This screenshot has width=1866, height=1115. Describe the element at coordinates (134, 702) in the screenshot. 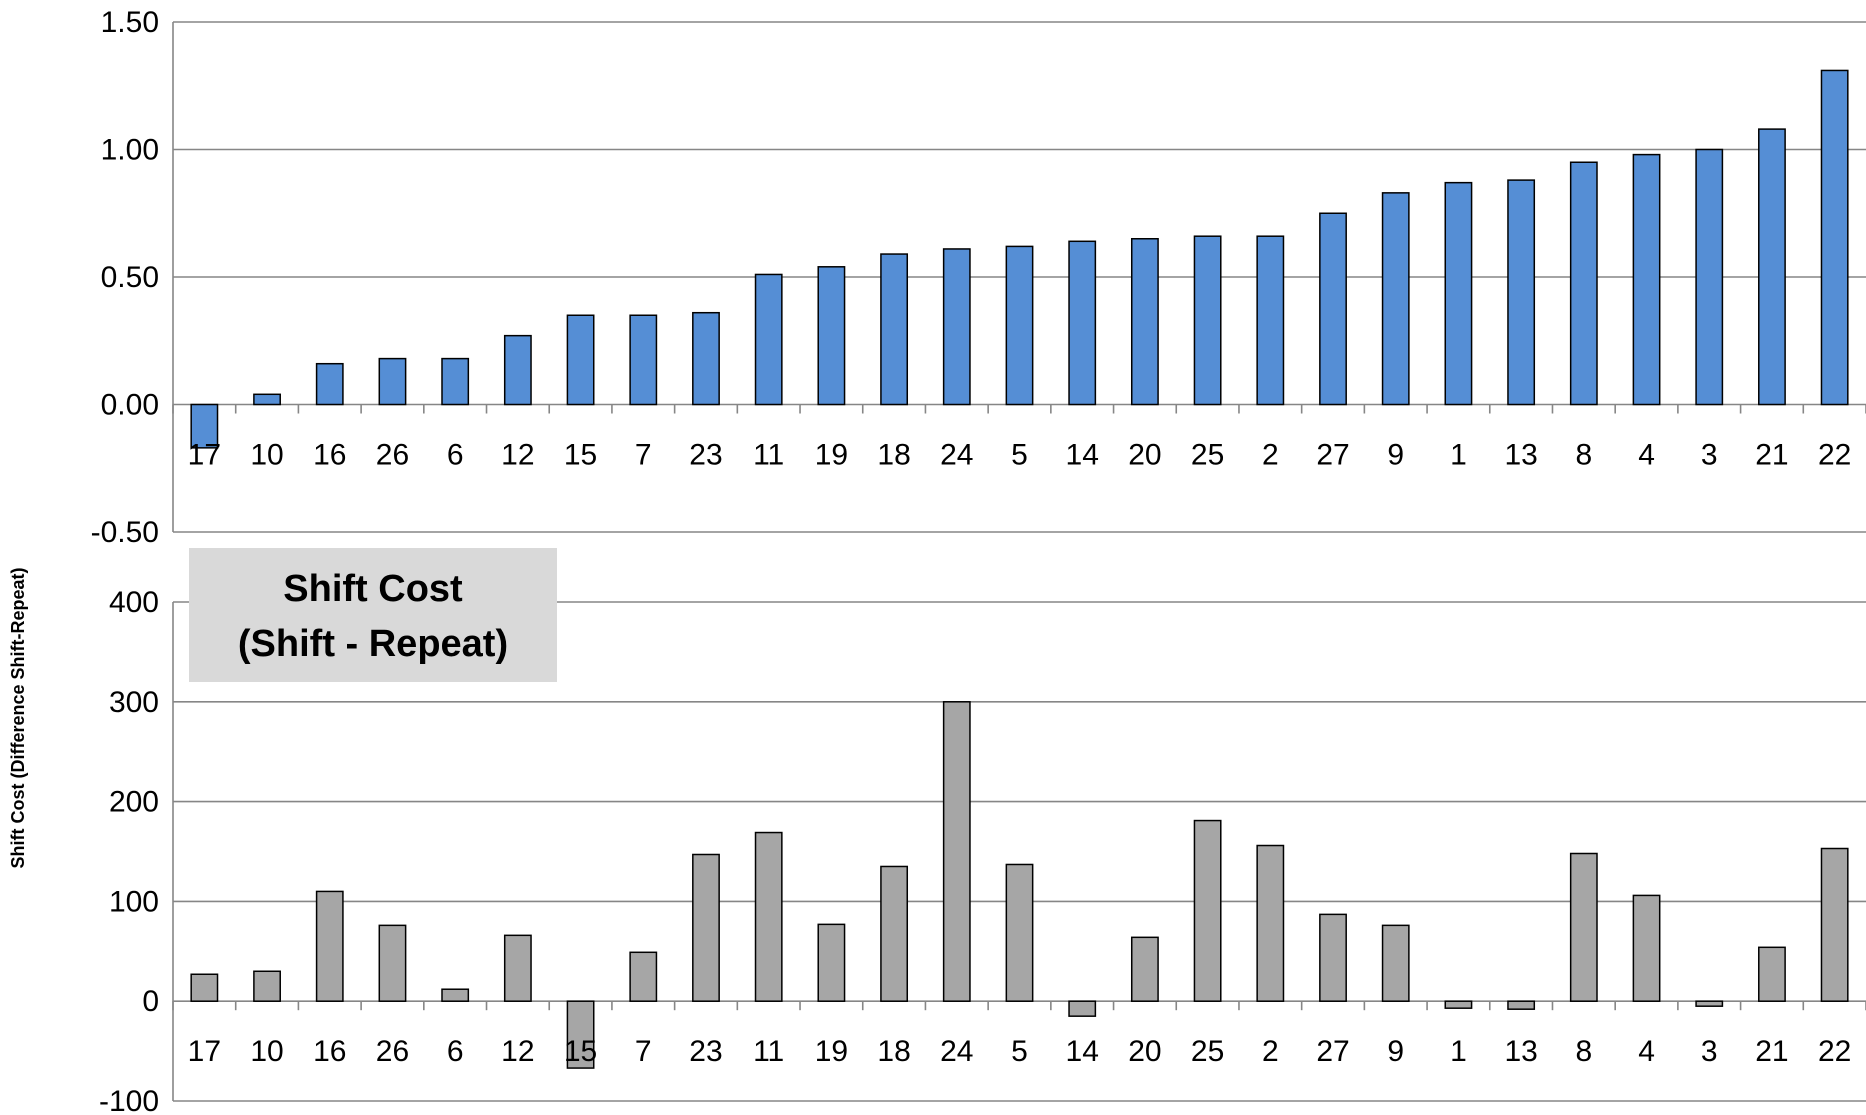

I see `y-tick-label: 300` at that location.